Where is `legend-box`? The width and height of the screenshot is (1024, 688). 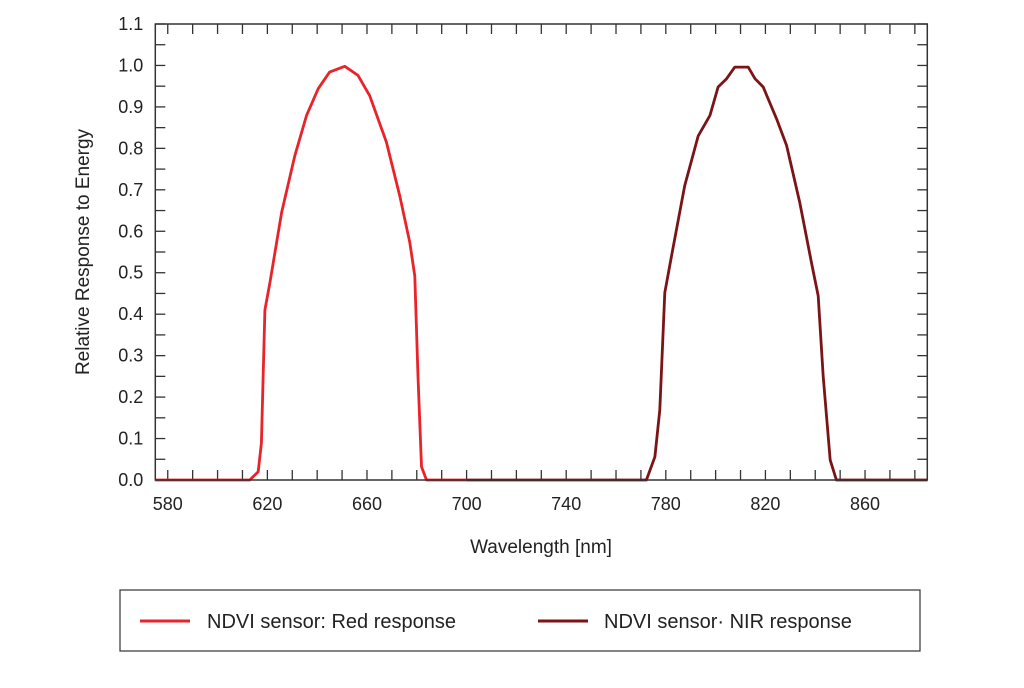 legend-box is located at coordinates (520, 620).